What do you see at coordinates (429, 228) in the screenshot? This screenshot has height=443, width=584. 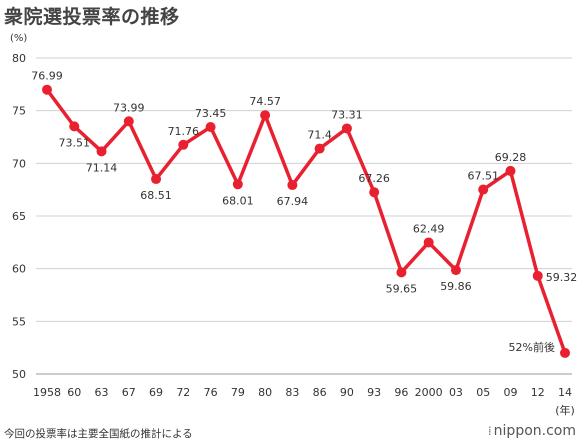 I see `data-label-2000: 62.49` at bounding box center [429, 228].